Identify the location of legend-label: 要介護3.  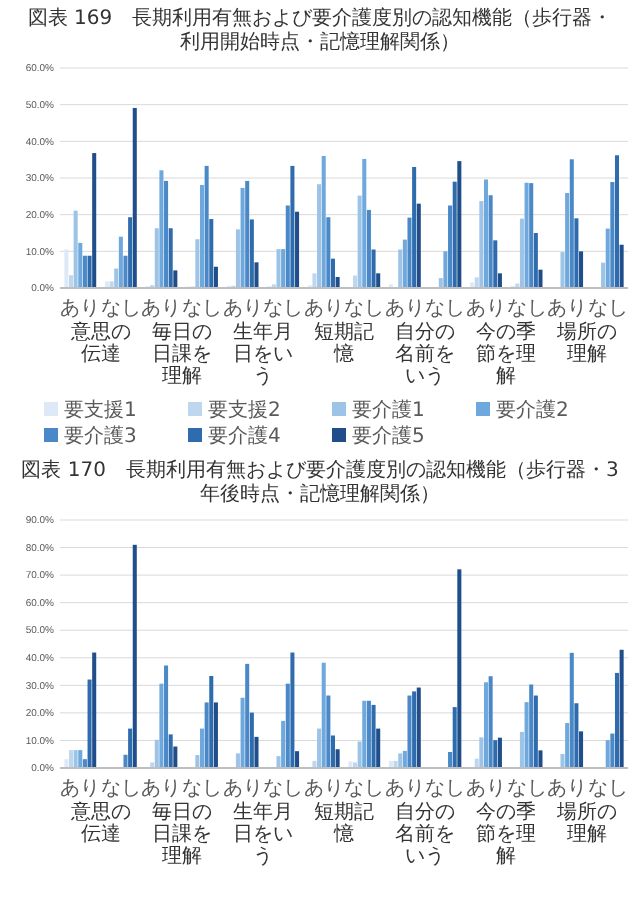
(100, 436).